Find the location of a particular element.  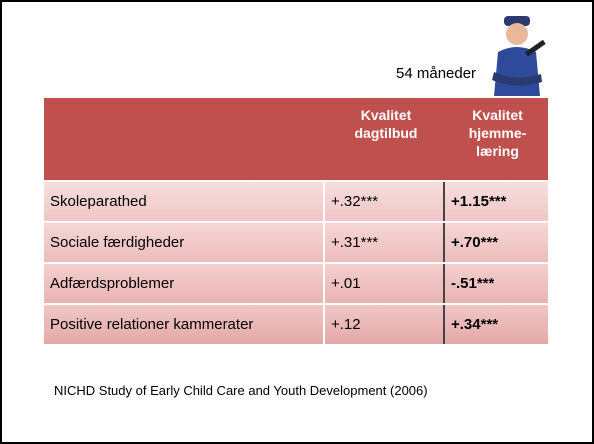

table-row: Sociale færdigheder +.31*** +.70*** is located at coordinates (296, 241).